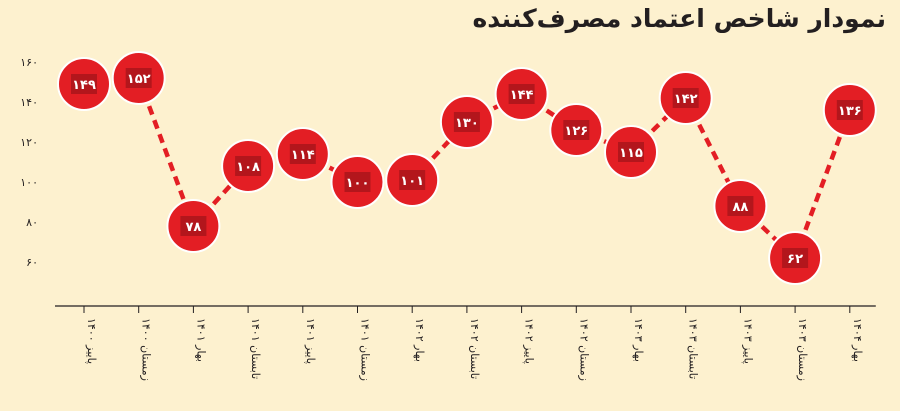 Image resolution: width=900 pixels, height=411 pixels. What do you see at coordinates (29, 62) in the screenshot?
I see `y-tick-label: ۱۶۰` at bounding box center [29, 62].